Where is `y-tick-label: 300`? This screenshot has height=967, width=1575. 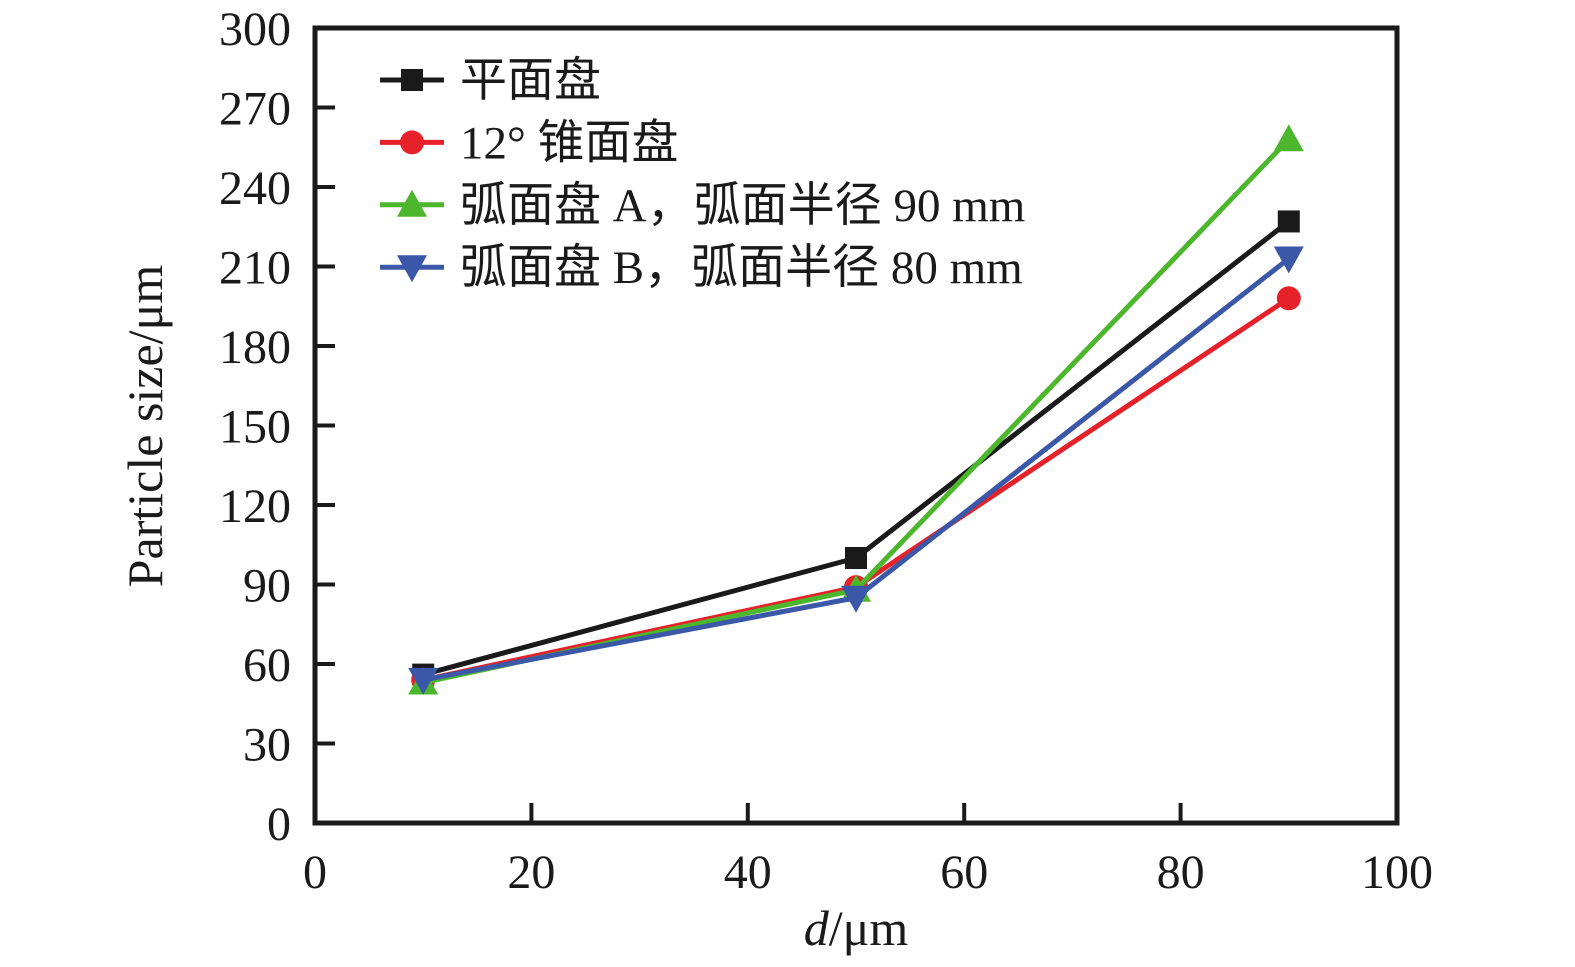
y-tick-label: 300 is located at coordinates (255, 29).